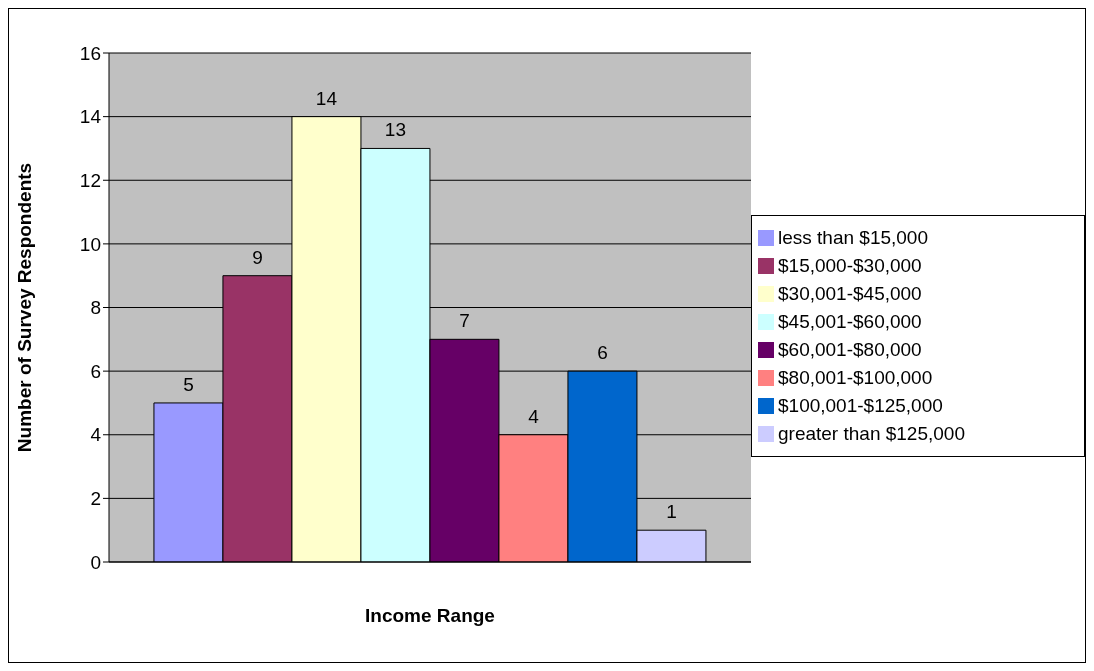 This screenshot has height=671, width=1094. Describe the element at coordinates (850, 293) in the screenshot. I see `legend-label: $30,001-$45,000` at that location.